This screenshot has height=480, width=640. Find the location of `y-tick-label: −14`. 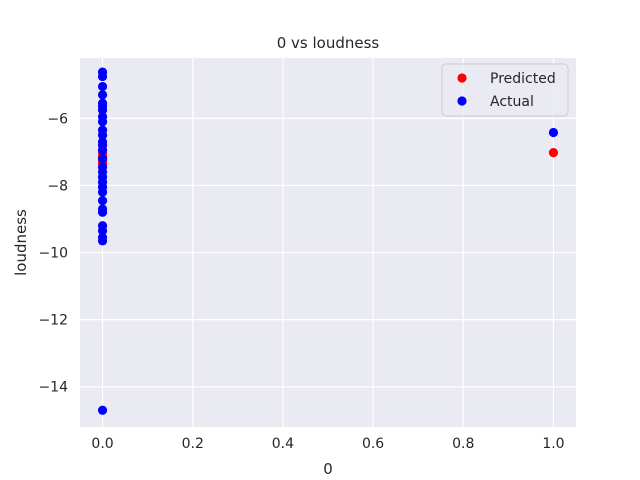

y-tick-label: −14 is located at coordinates (53, 388).